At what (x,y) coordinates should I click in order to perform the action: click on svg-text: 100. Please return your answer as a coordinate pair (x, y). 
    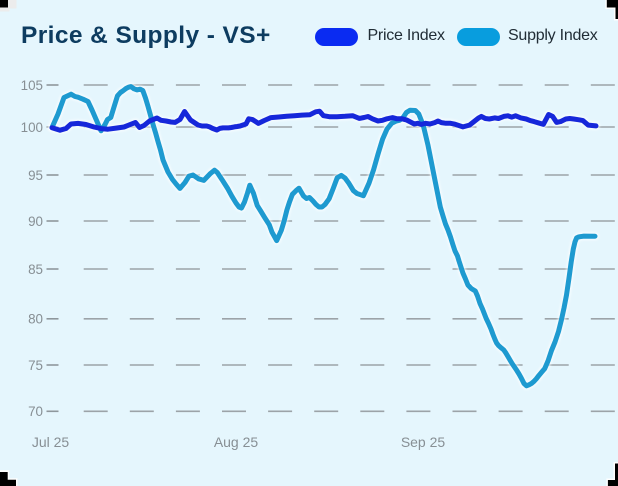
    Looking at the image, I should click on (32, 127).